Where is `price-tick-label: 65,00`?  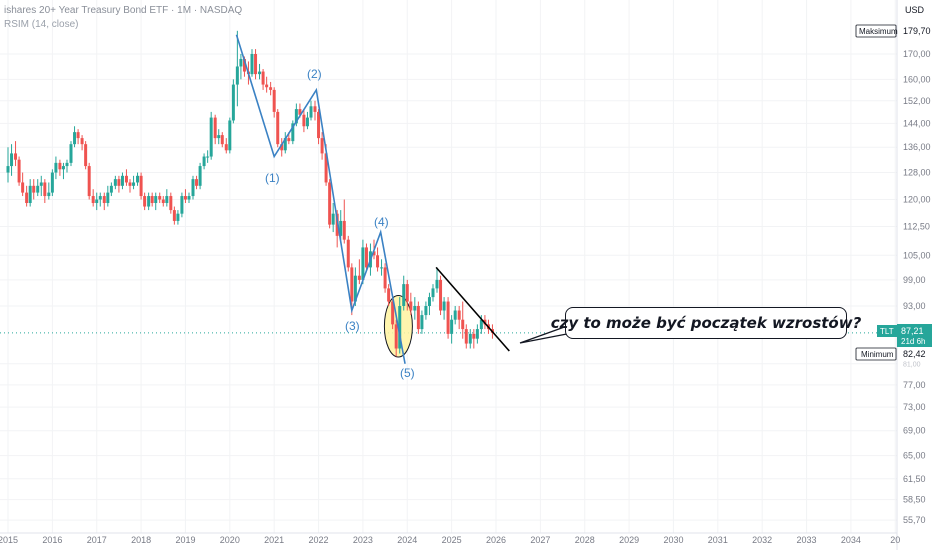 price-tick-label: 65,00 is located at coordinates (914, 456).